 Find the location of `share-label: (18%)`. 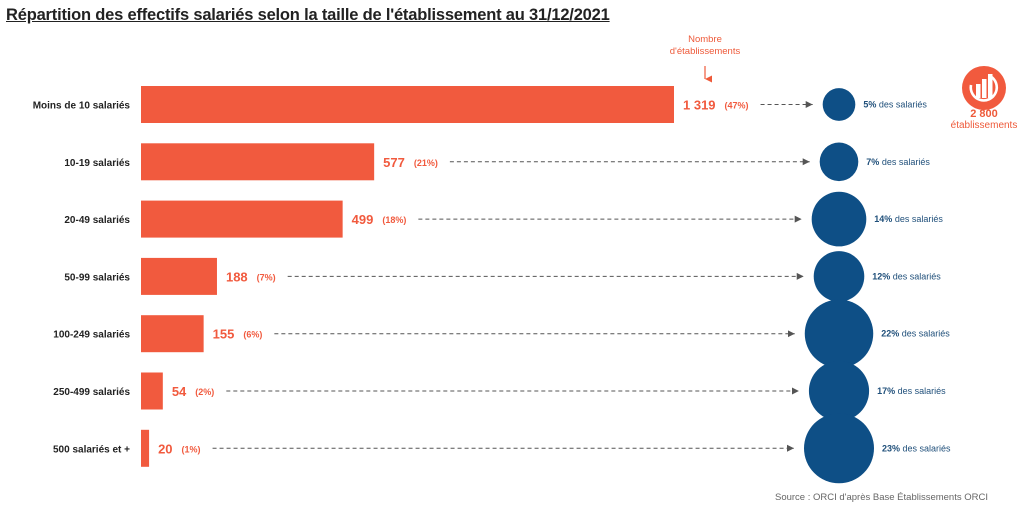

share-label: (18%) is located at coordinates (394, 220).